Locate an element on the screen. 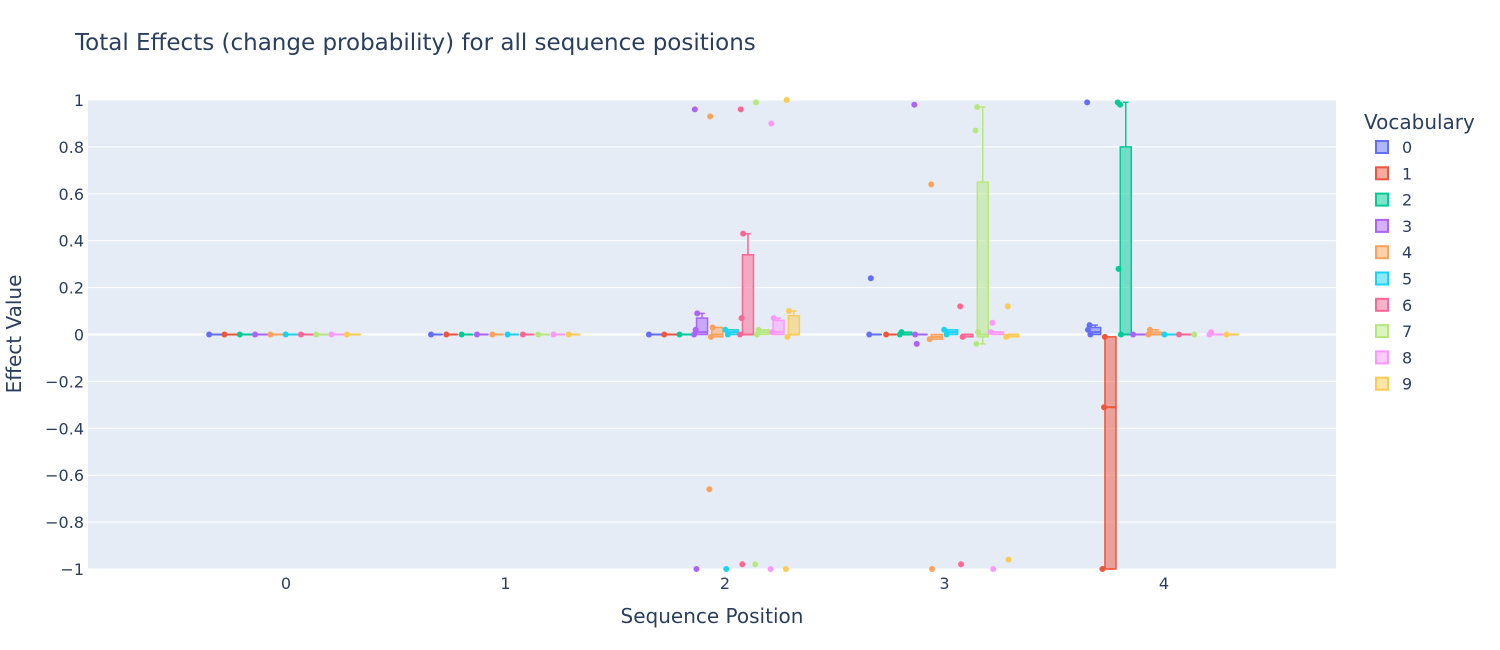 This screenshot has width=1500, height=650. y-tick-label: −0.2 is located at coordinates (64, 381).